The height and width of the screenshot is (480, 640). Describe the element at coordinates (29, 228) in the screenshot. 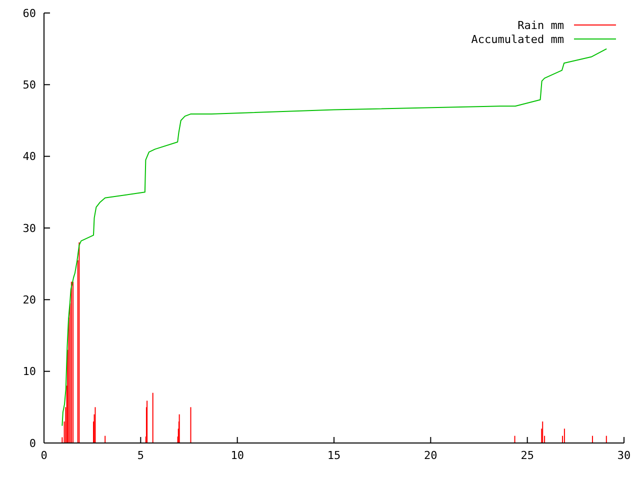

I see `y-tick-label: 30` at that location.